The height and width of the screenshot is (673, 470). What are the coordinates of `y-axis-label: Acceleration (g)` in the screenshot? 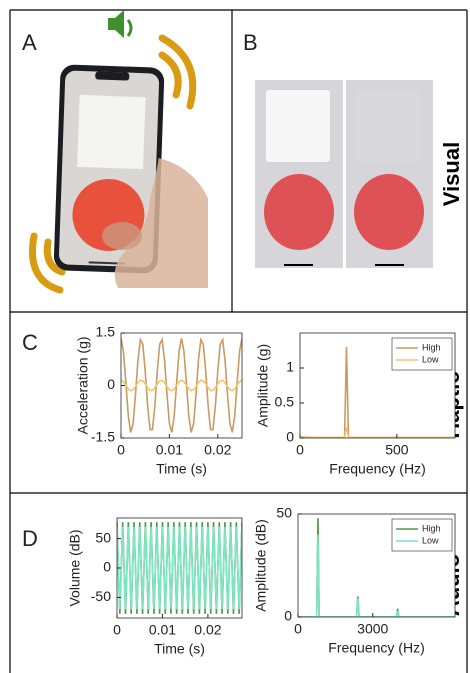 It's located at (83, 385).